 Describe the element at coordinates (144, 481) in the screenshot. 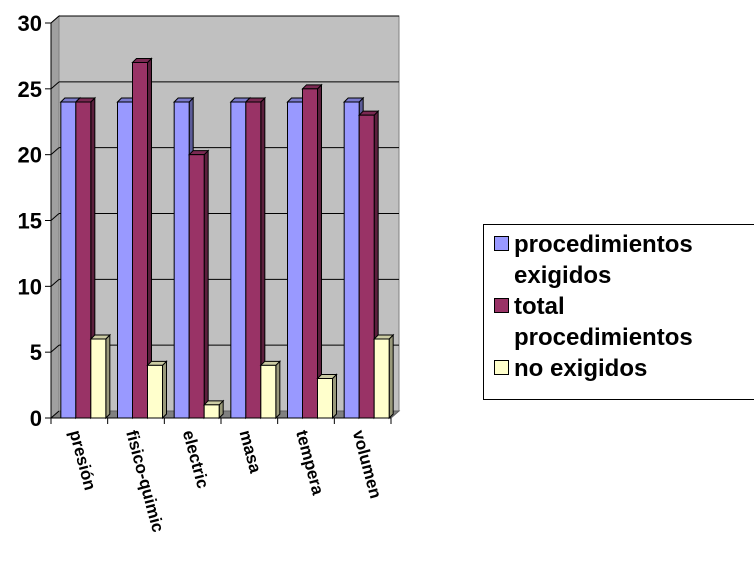

I see `x-tick-label: fisico-quimic` at that location.